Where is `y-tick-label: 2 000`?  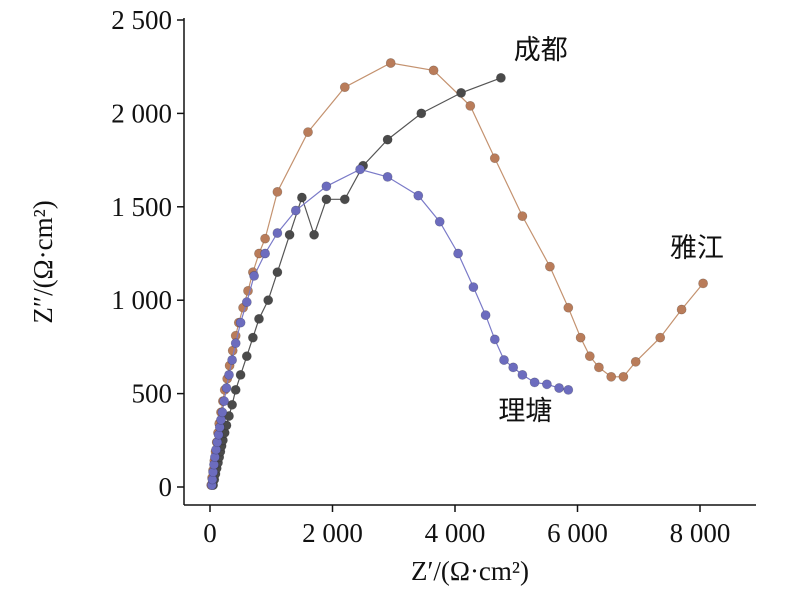
y-tick-label: 2 000 is located at coordinates (141, 113).